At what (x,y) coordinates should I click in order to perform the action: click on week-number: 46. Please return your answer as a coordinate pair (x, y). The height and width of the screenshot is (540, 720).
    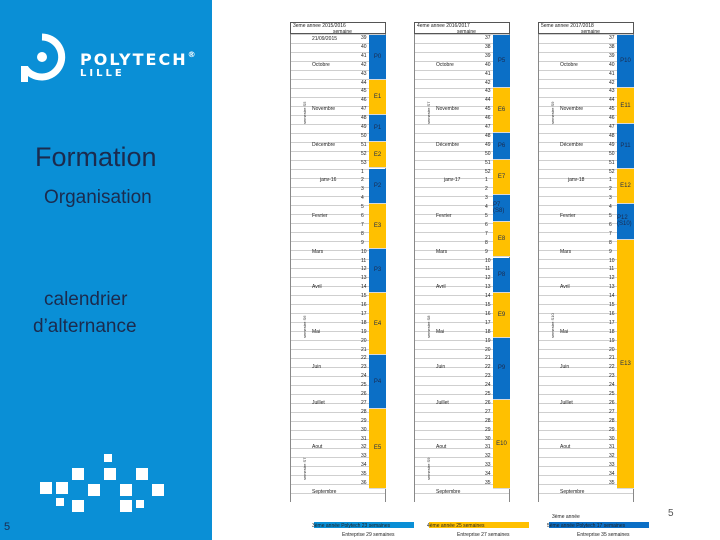
    Looking at the image, I should click on (364, 100).